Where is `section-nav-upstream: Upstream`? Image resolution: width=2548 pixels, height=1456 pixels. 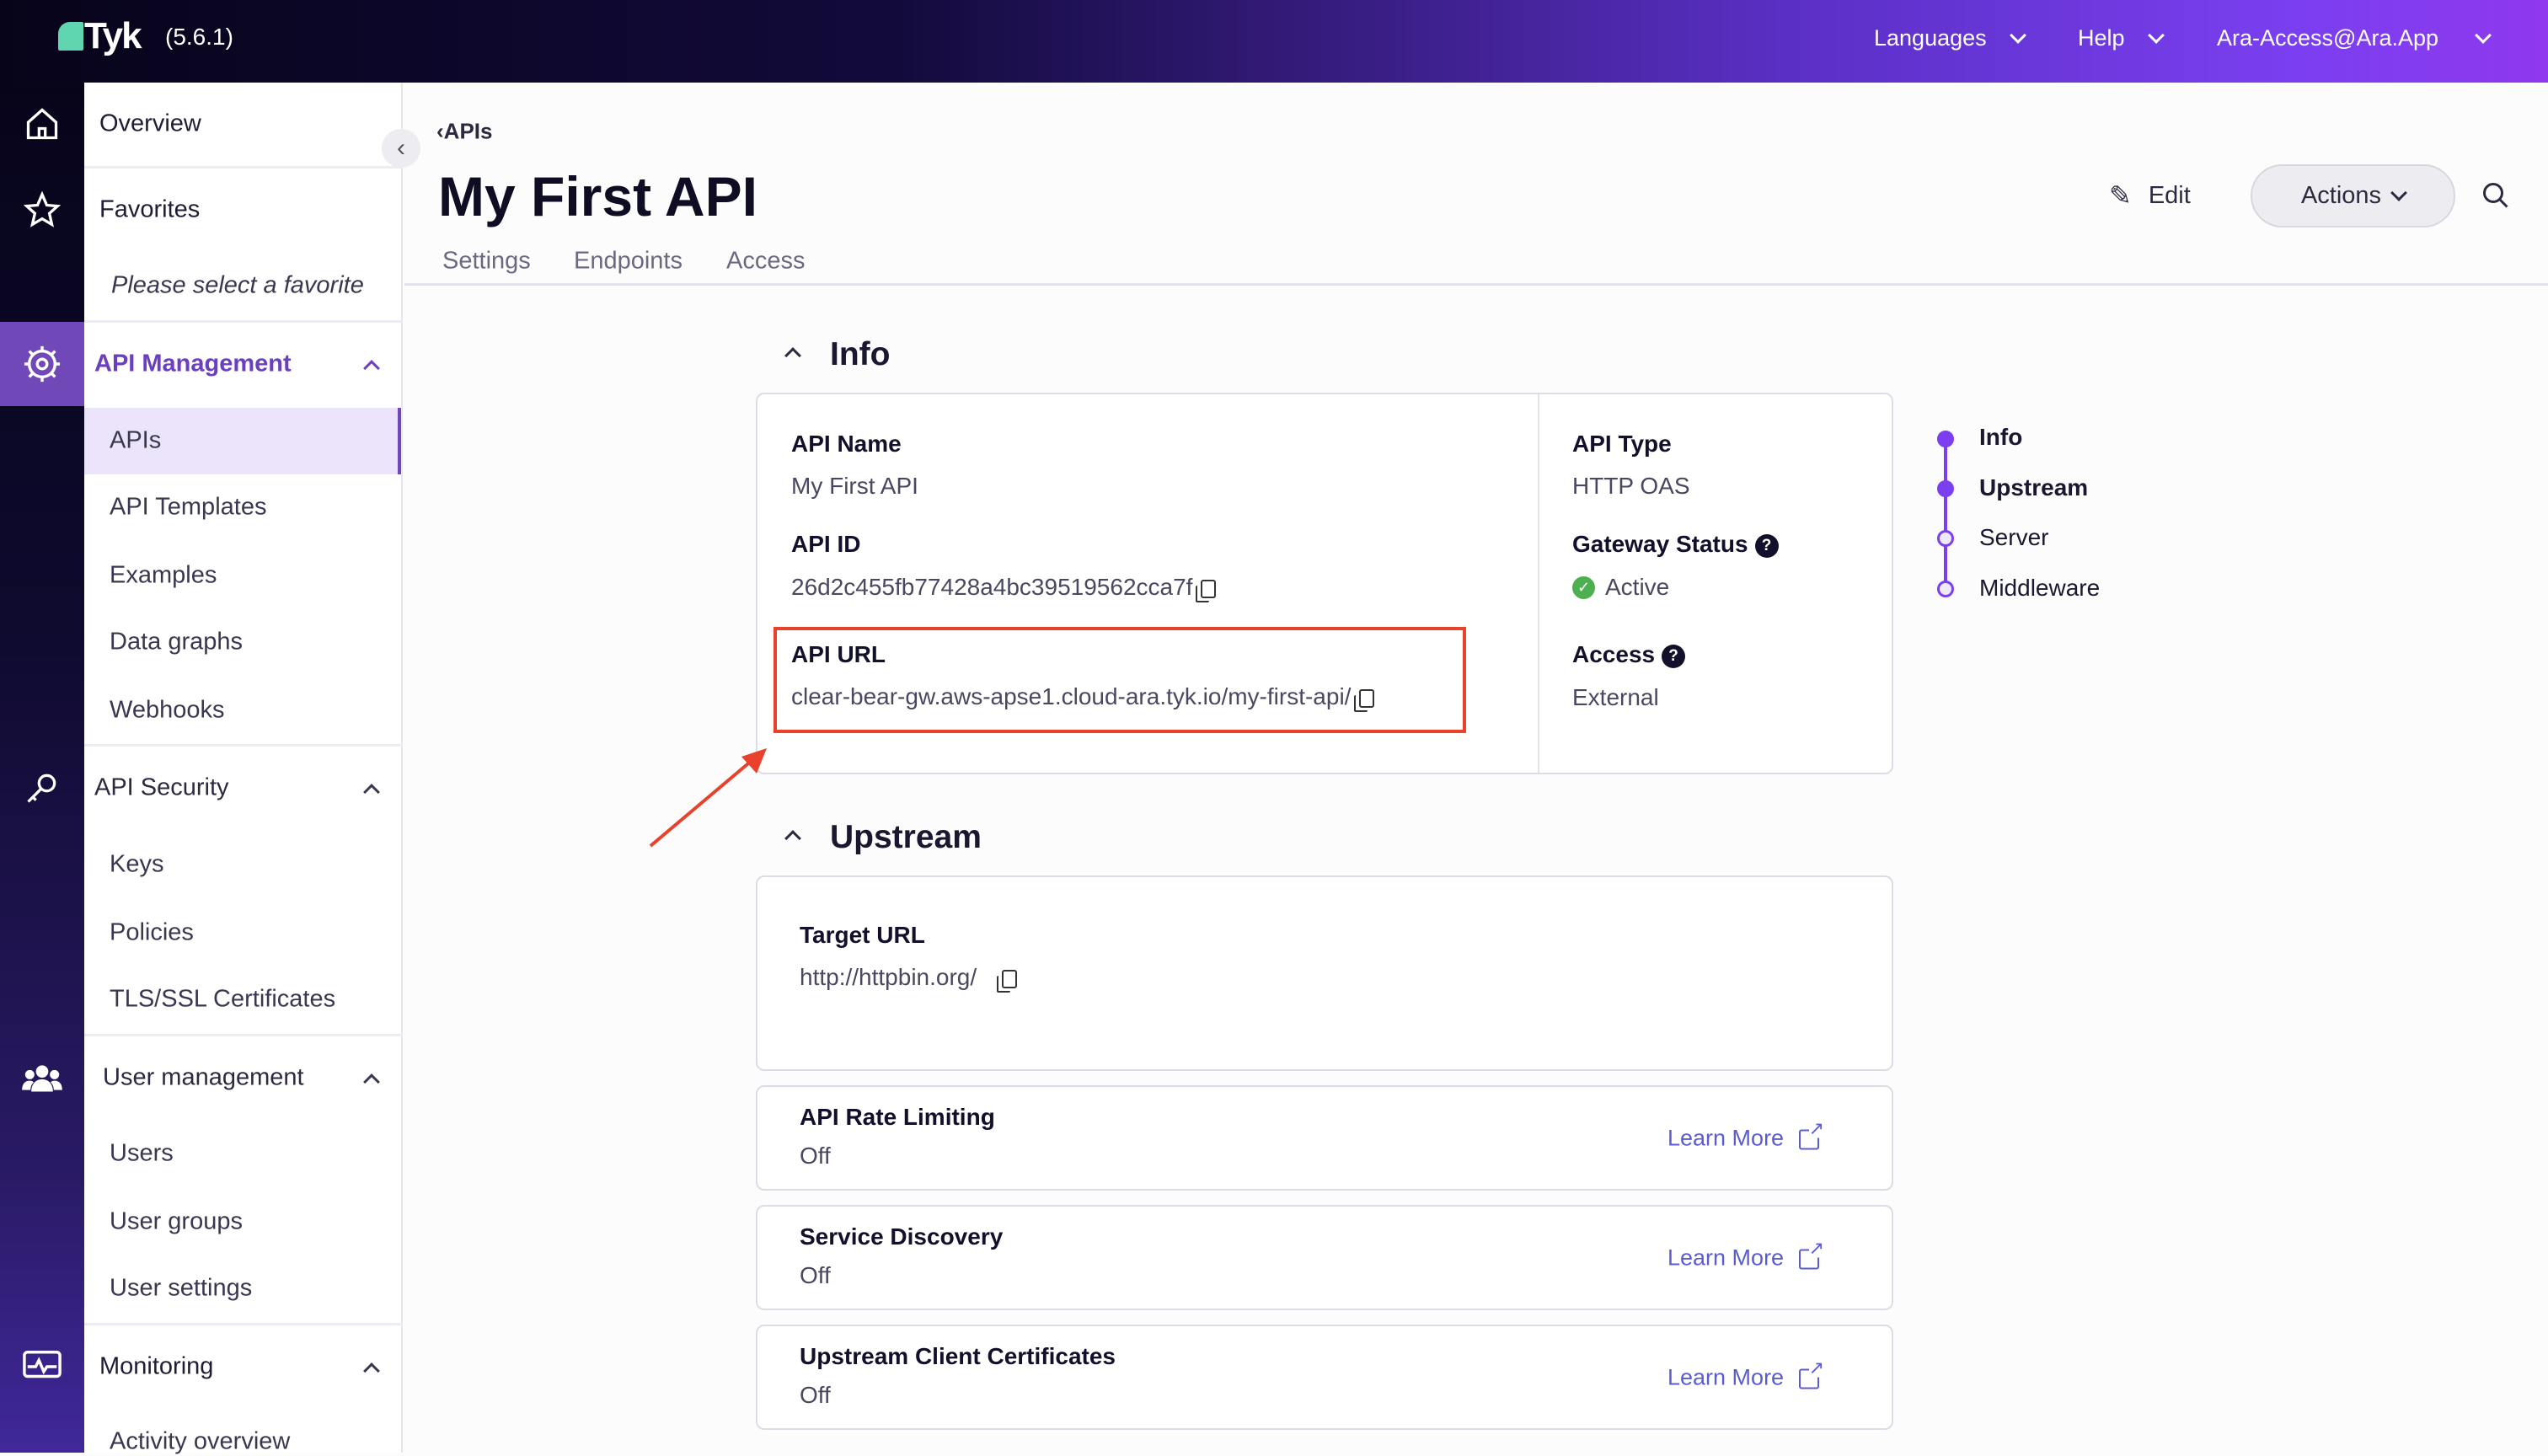
section-nav-upstream: Upstream is located at coordinates (2034, 487).